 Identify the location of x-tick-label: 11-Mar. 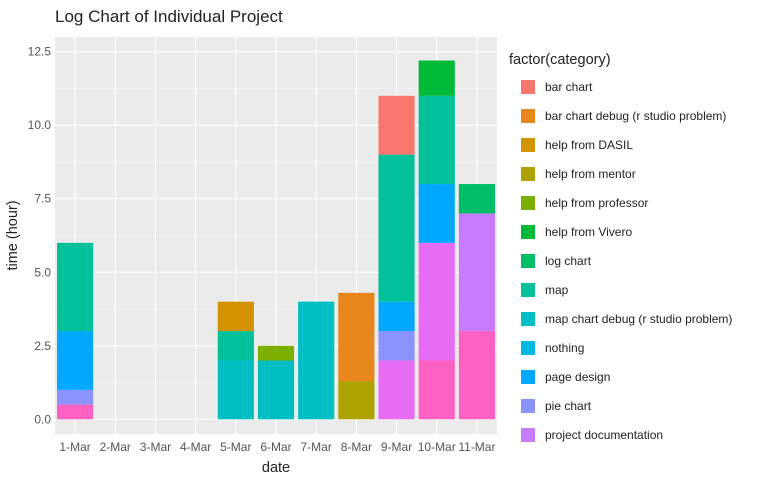
(476, 447).